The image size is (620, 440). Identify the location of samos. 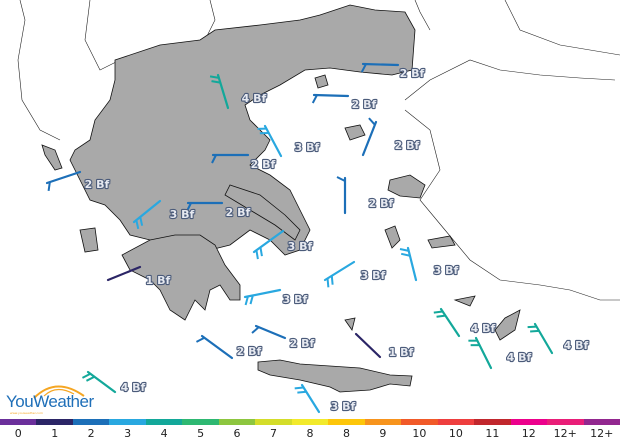
(441, 242).